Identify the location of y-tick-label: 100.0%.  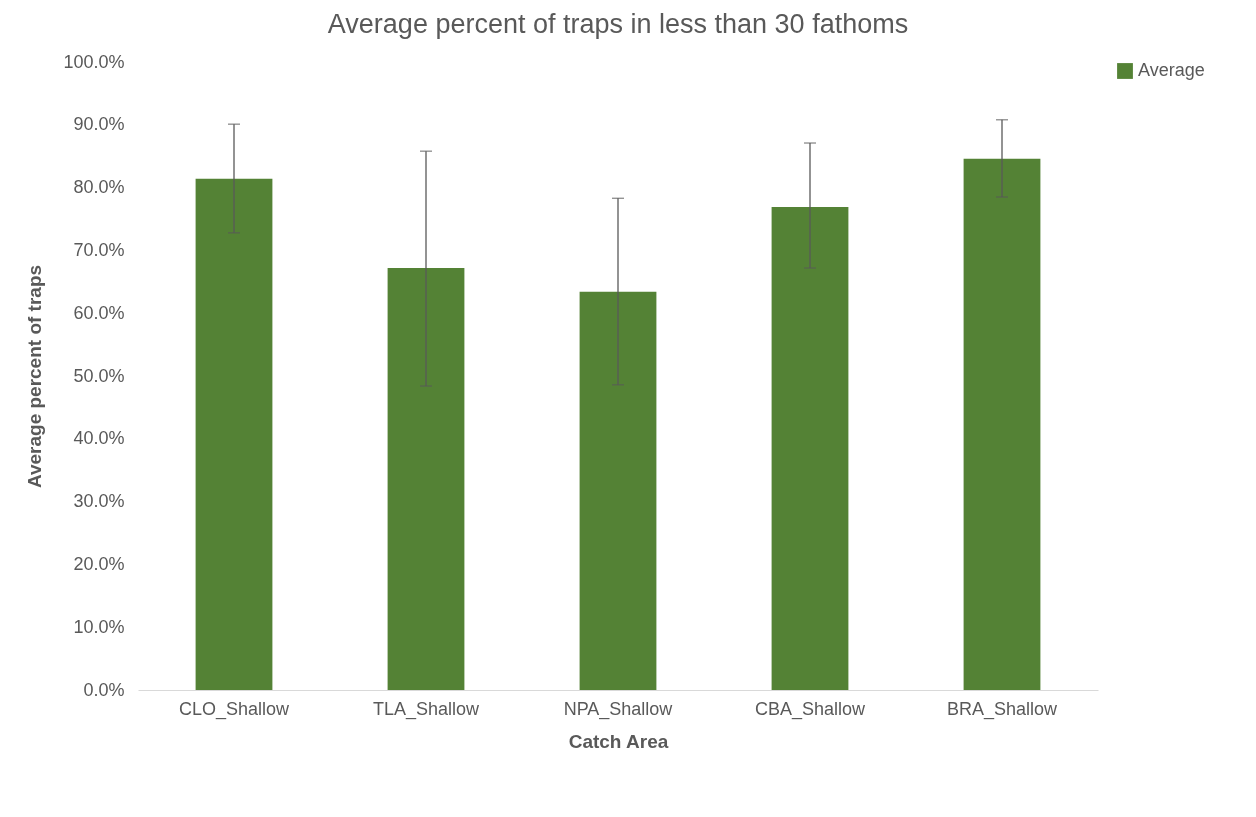
(94, 61).